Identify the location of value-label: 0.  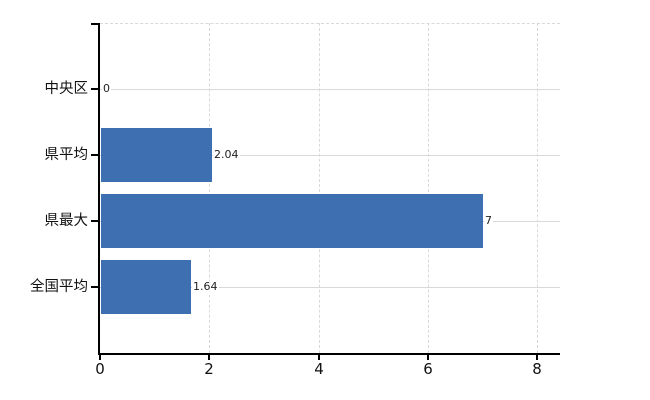
(106, 88).